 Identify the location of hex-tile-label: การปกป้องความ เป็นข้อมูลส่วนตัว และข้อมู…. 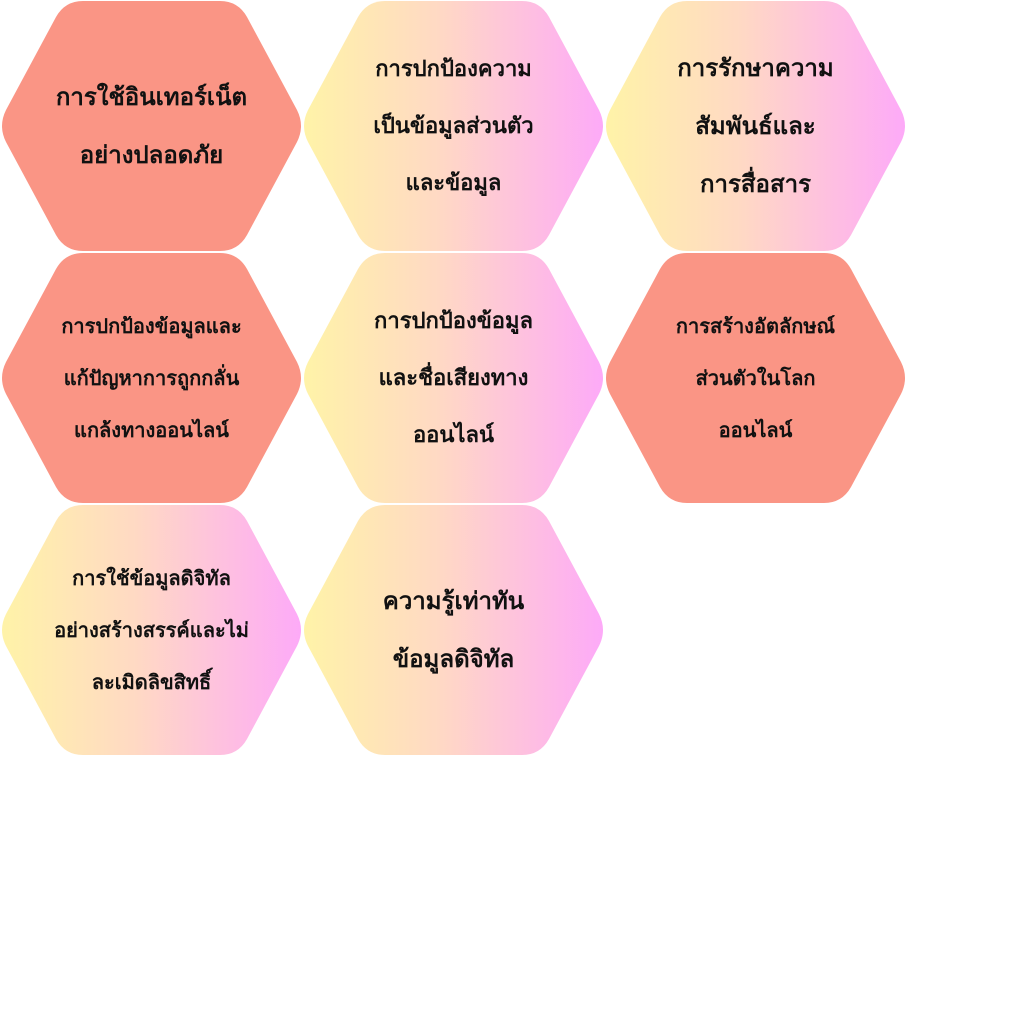
(453, 126).